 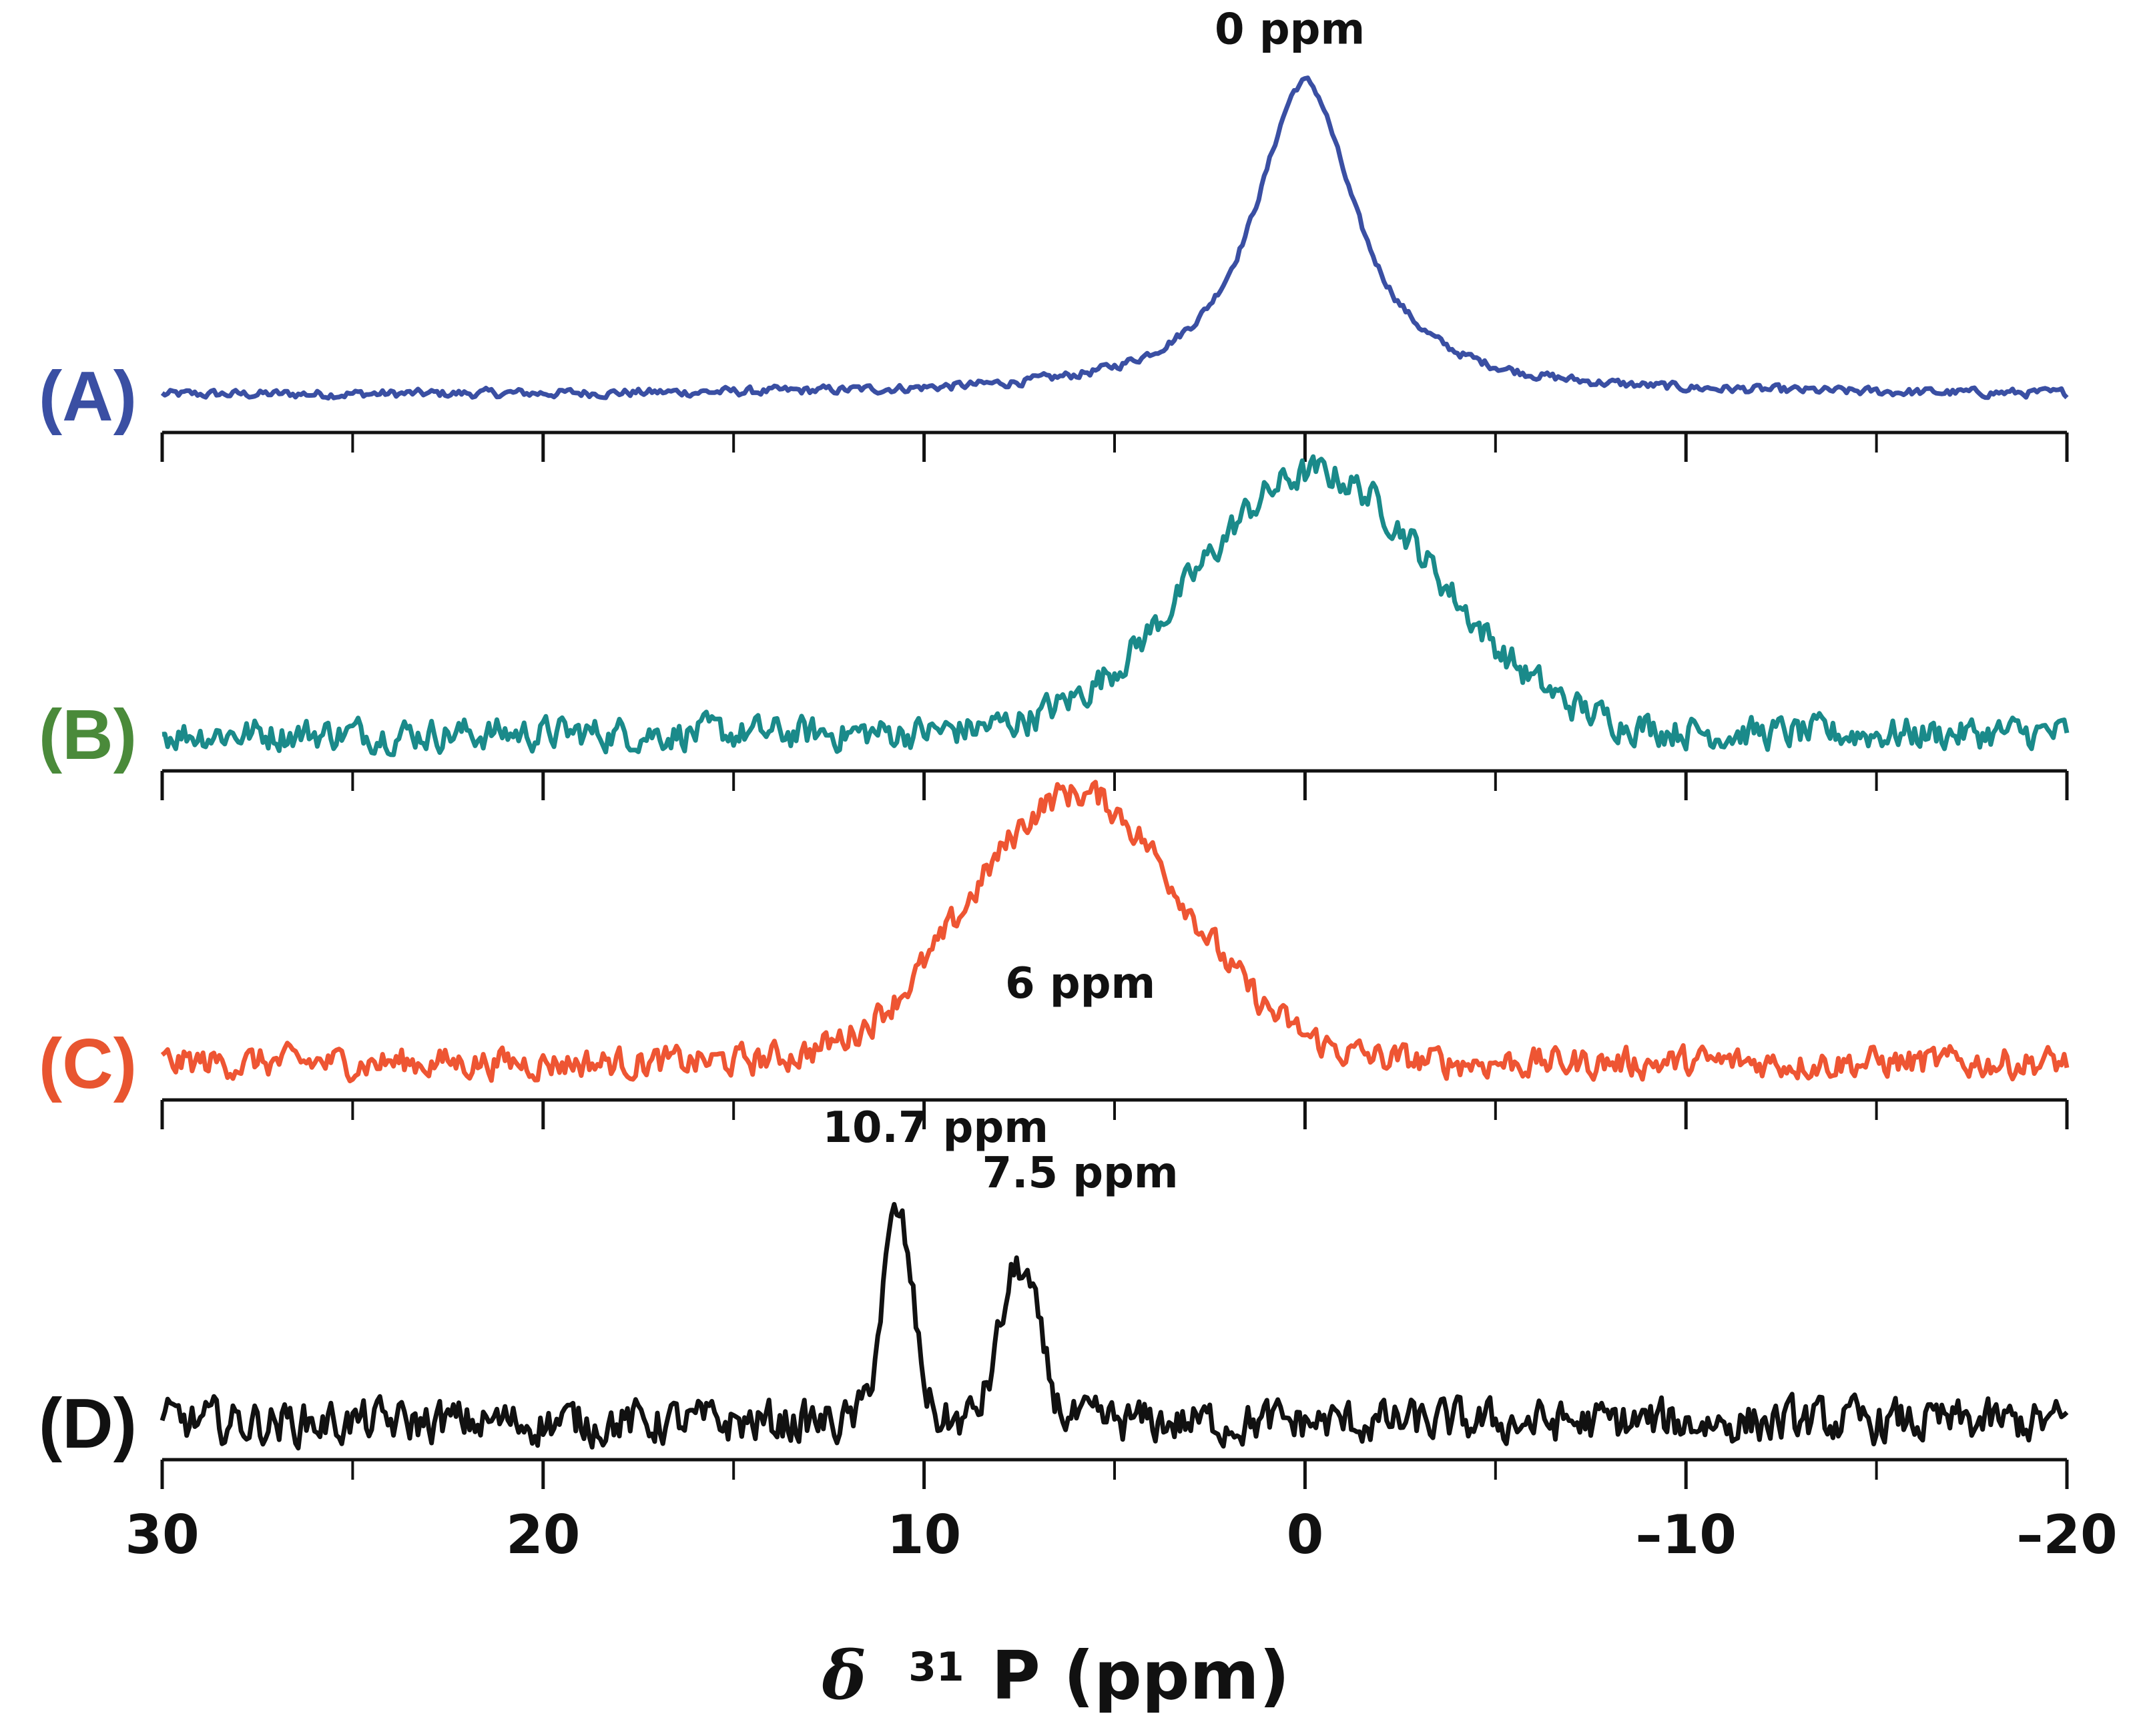 What do you see at coordinates (844, 1675) in the screenshot?
I see `x-axis-title-symbol: δ` at bounding box center [844, 1675].